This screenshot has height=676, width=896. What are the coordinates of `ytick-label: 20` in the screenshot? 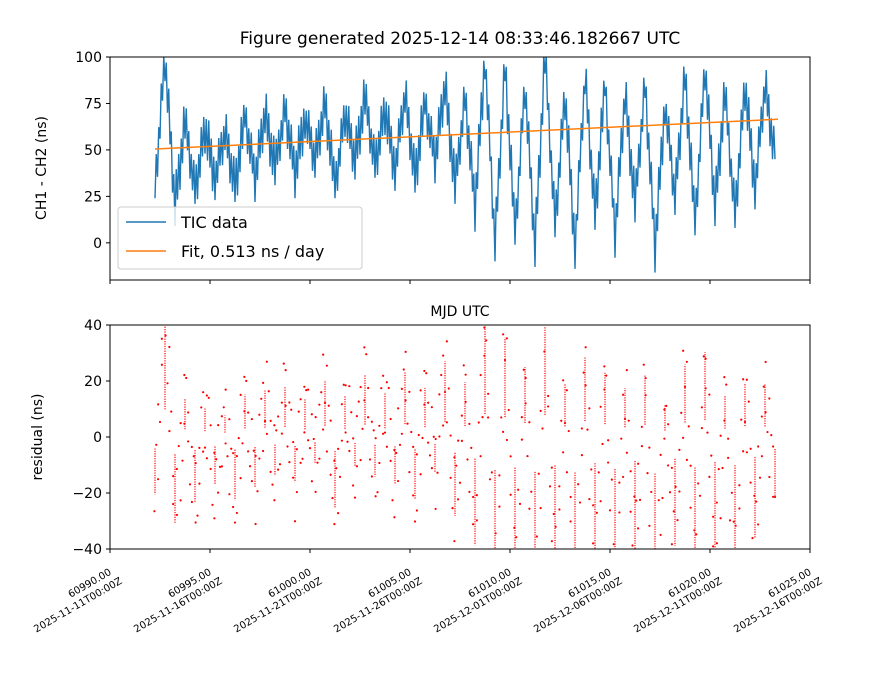 It's located at (93, 382).